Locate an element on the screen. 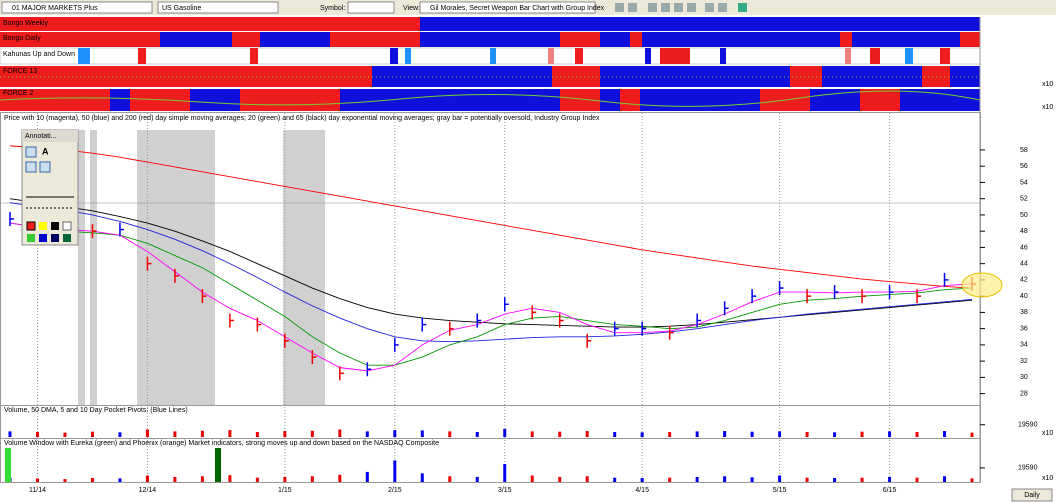 This screenshot has height=503, width=1056. y-tick-label: 42 is located at coordinates (1024, 280).